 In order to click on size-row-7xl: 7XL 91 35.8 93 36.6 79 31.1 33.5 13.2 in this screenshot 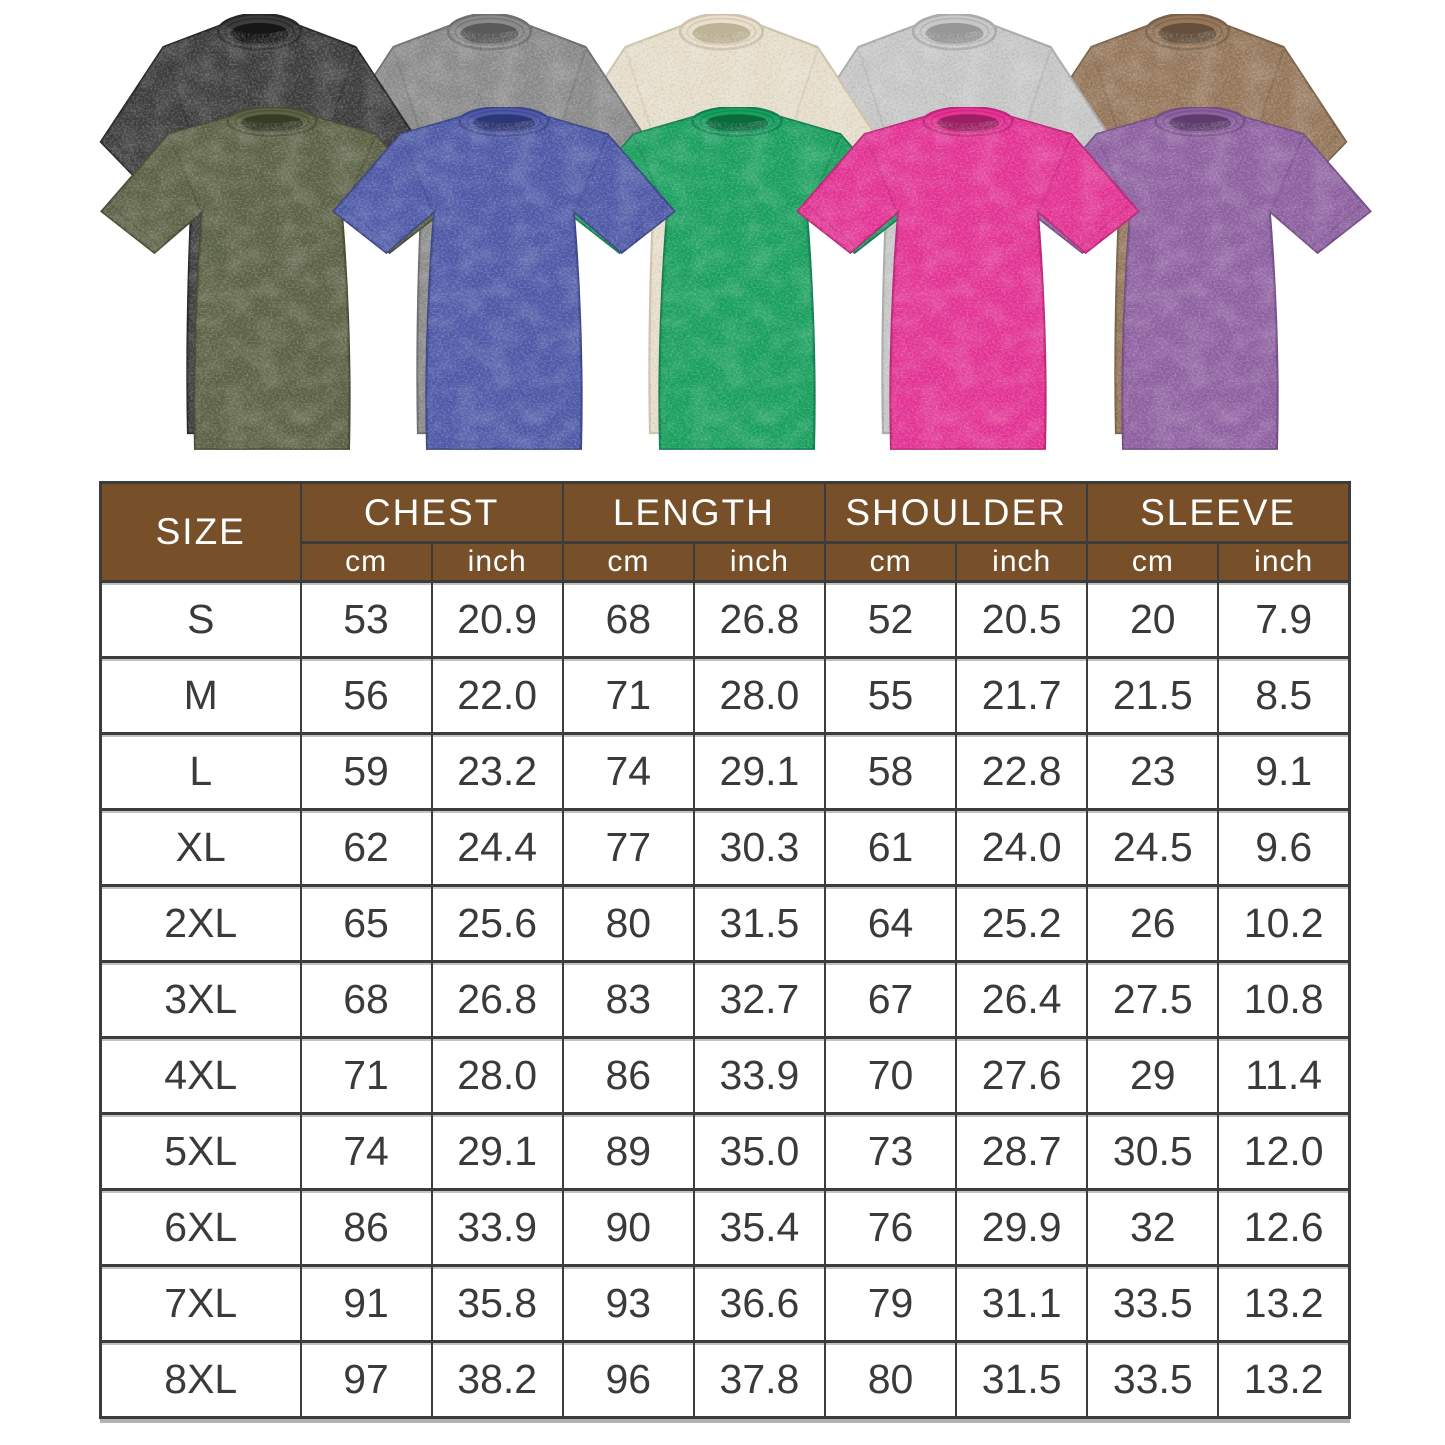, I will do `click(725, 1303)`.